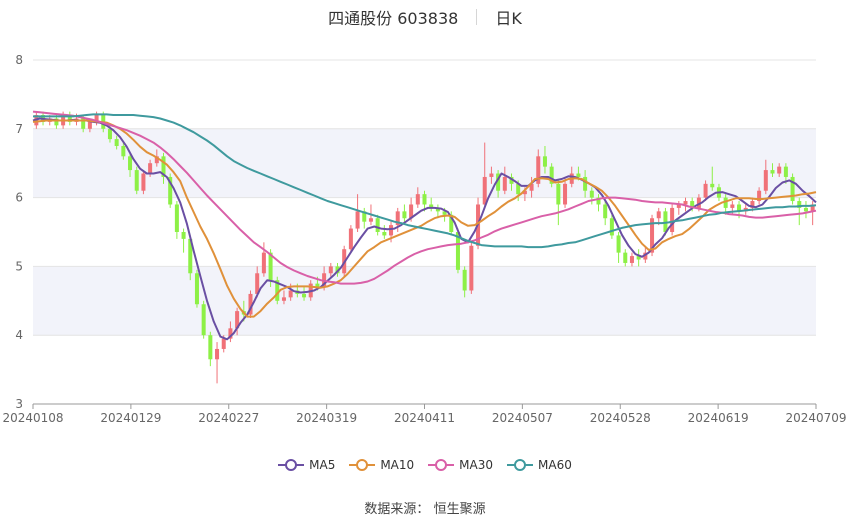 This screenshot has height=517, width=850. Describe the element at coordinates (19, 404) in the screenshot. I see `y-tick-label: 3` at that location.